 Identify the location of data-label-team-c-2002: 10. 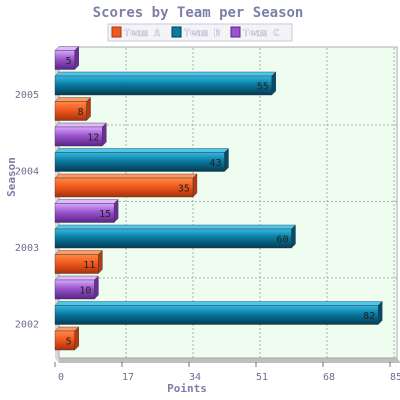
(85, 291).